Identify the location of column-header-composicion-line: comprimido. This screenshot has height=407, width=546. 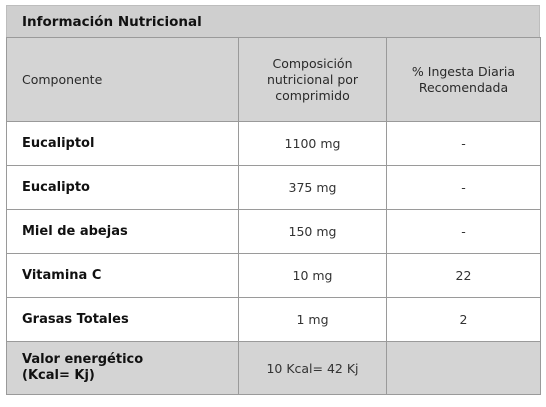
(312, 95).